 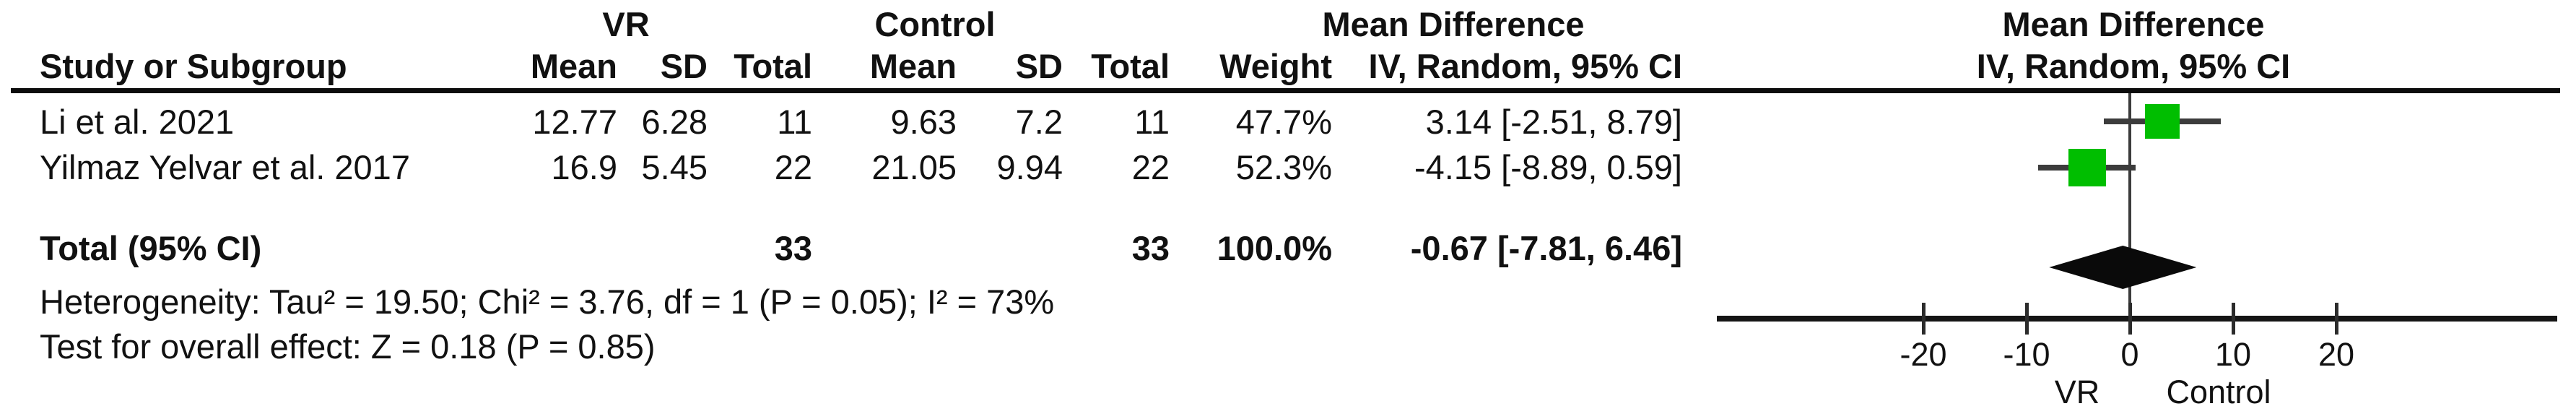 What do you see at coordinates (1546, 248) in the screenshot?
I see `total-ci: -0.67 [-7.81, 6.46]` at bounding box center [1546, 248].